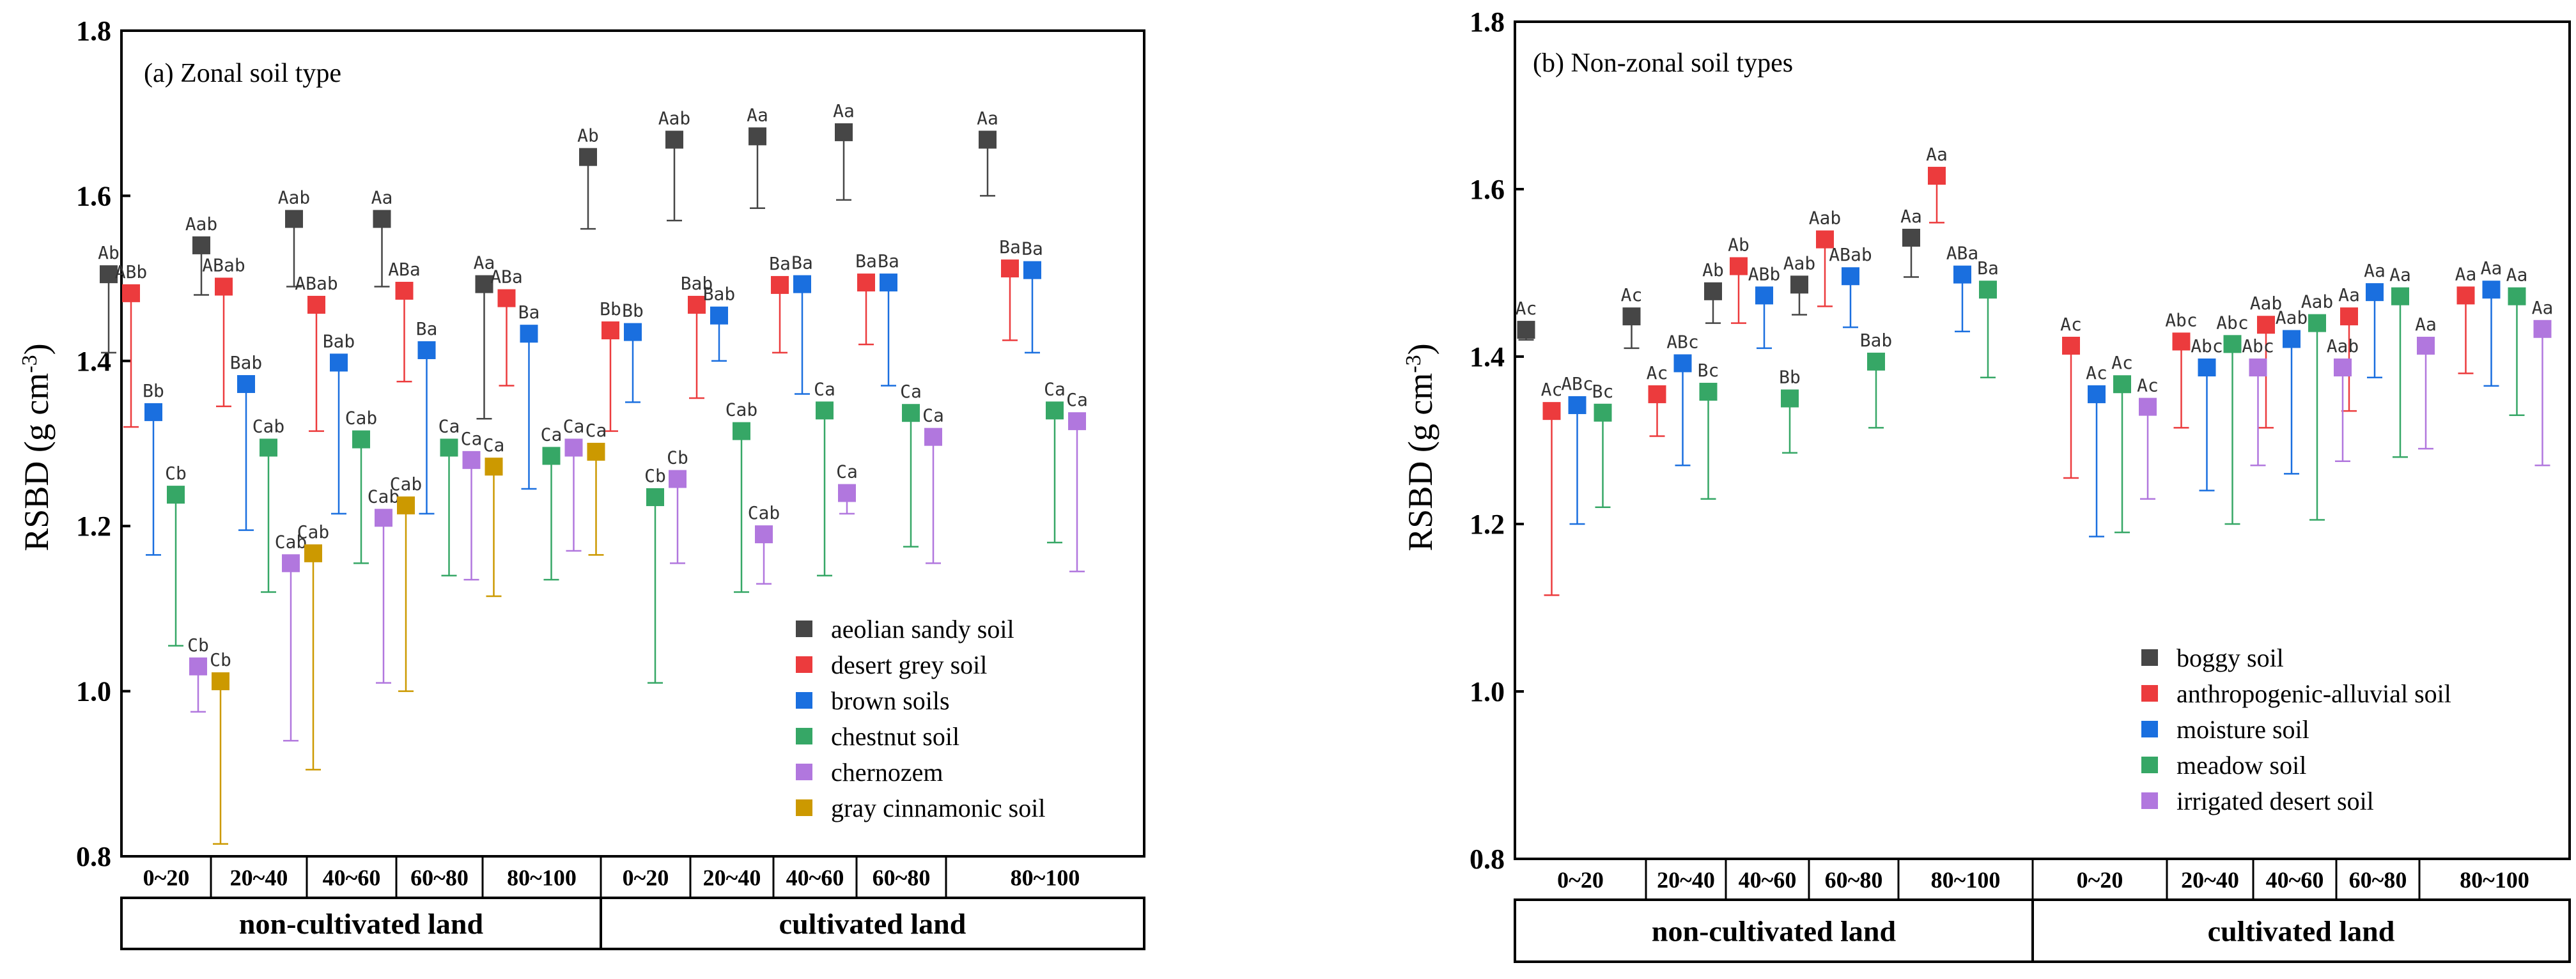  I want to click on significance-label: Abc, so click(2258, 346).